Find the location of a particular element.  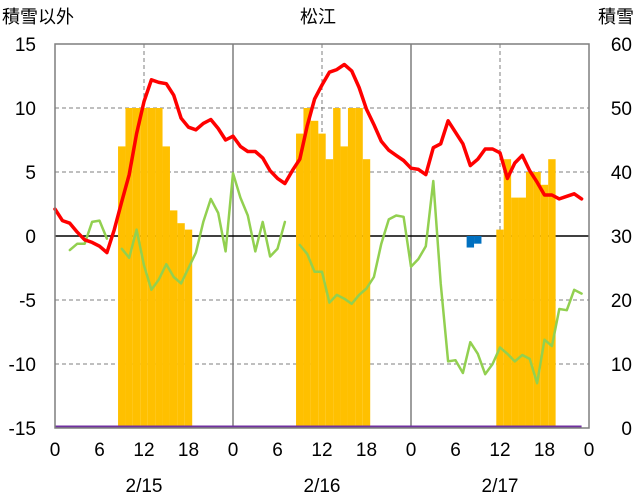

right-y-tick-label: 0 is located at coordinates (626, 429).